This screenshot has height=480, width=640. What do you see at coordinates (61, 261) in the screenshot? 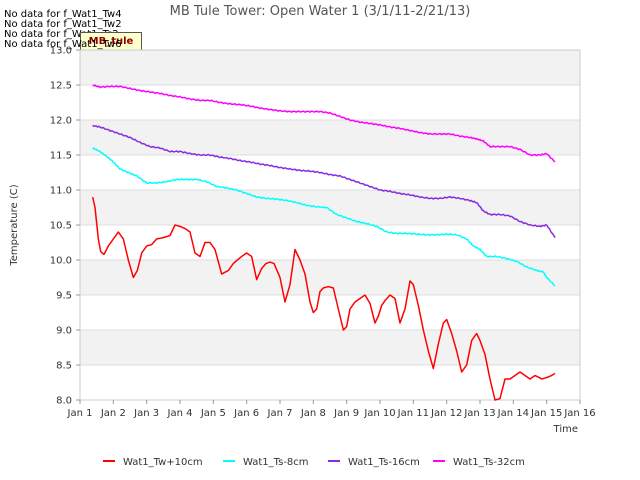
I see `y-tick-label: 10.0` at bounding box center [61, 261].